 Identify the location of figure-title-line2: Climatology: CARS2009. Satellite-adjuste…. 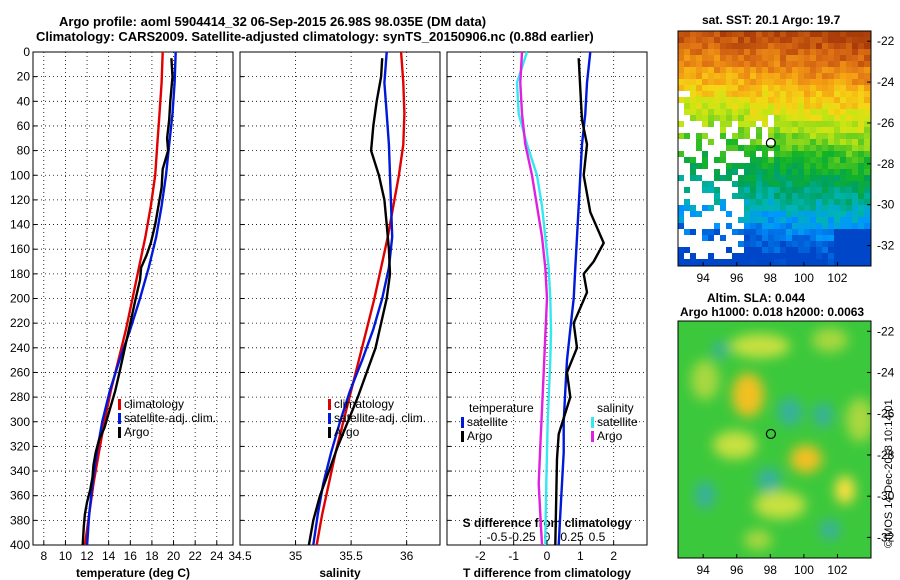
(315, 36).